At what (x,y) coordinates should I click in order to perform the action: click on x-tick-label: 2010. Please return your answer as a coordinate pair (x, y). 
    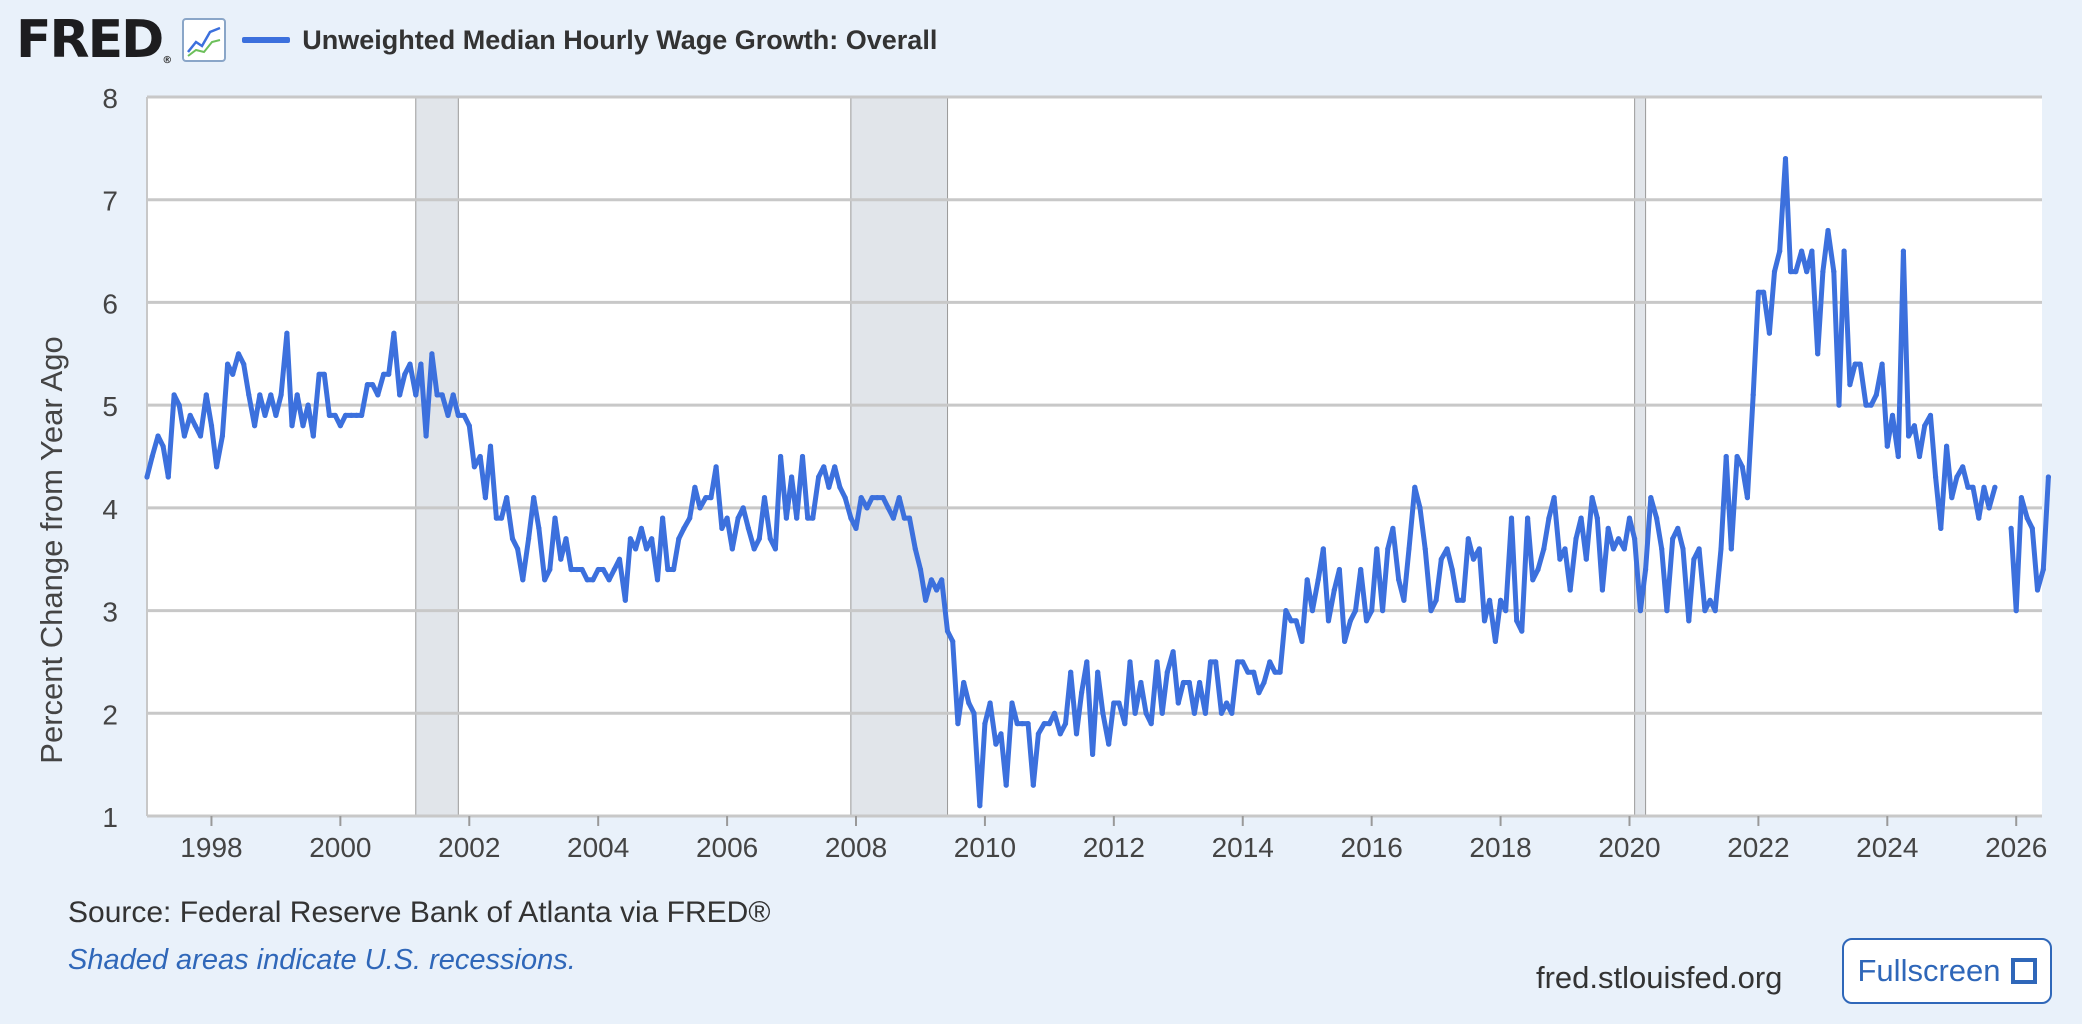
    Looking at the image, I should click on (985, 847).